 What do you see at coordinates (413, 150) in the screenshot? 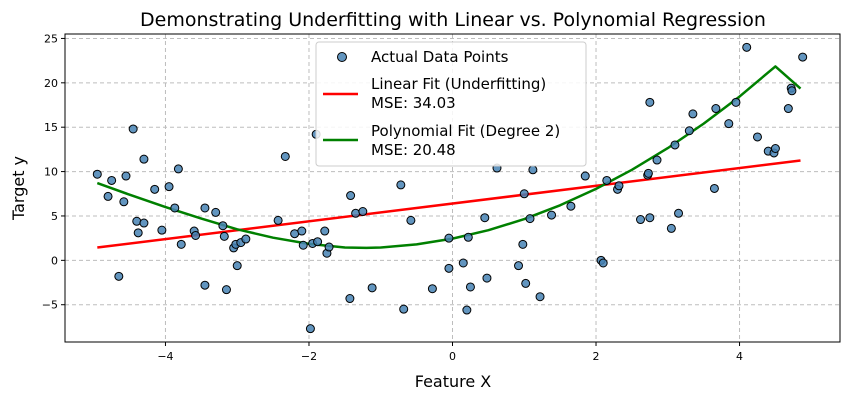
I see `legend-sublabel-poly: MSE: 20.48` at bounding box center [413, 150].